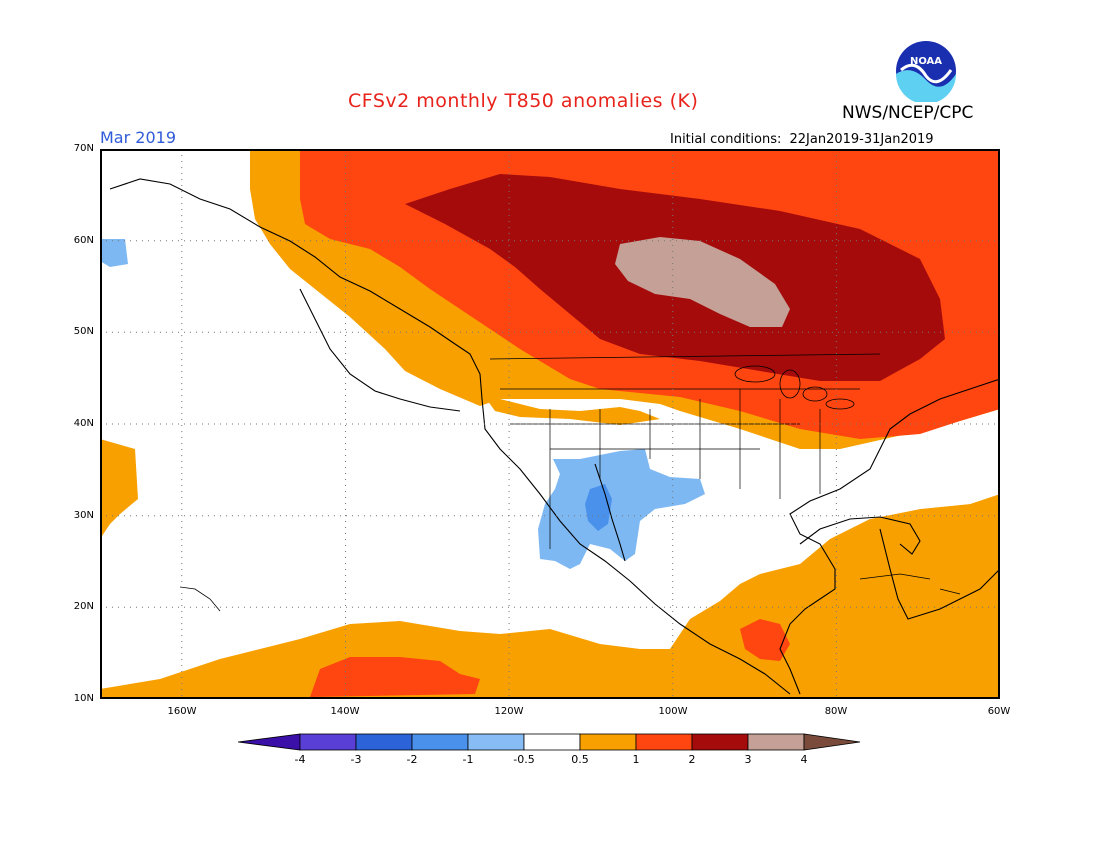  What do you see at coordinates (523, 101) in the screenshot?
I see `chart-title: CFSv2 monthly T850 anomalies (K)` at bounding box center [523, 101].